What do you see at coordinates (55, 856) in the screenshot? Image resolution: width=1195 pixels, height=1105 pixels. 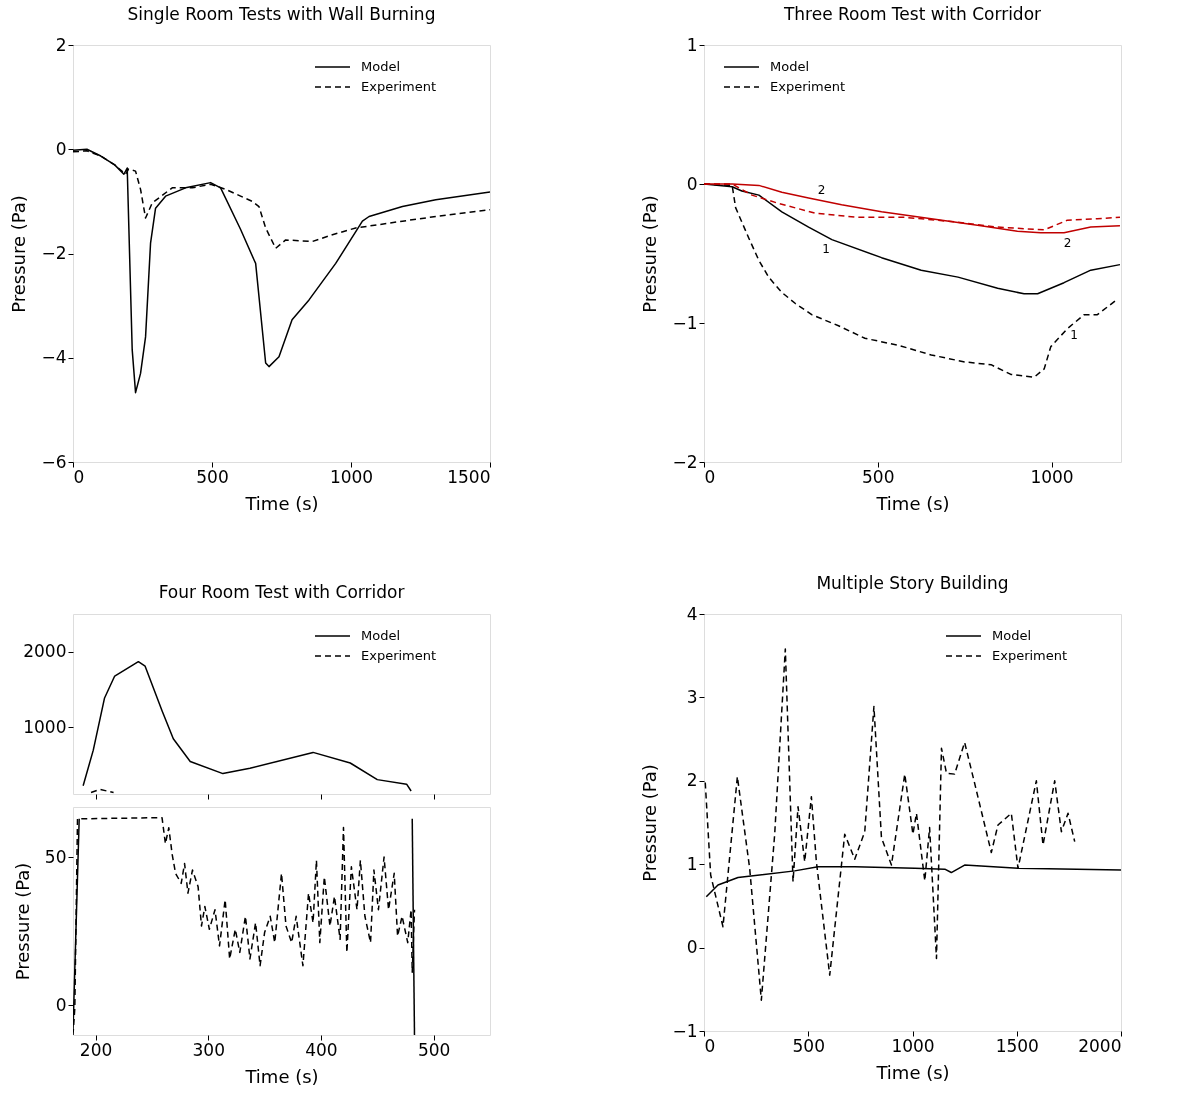 I see `y-tick-label: 50` at bounding box center [55, 856].